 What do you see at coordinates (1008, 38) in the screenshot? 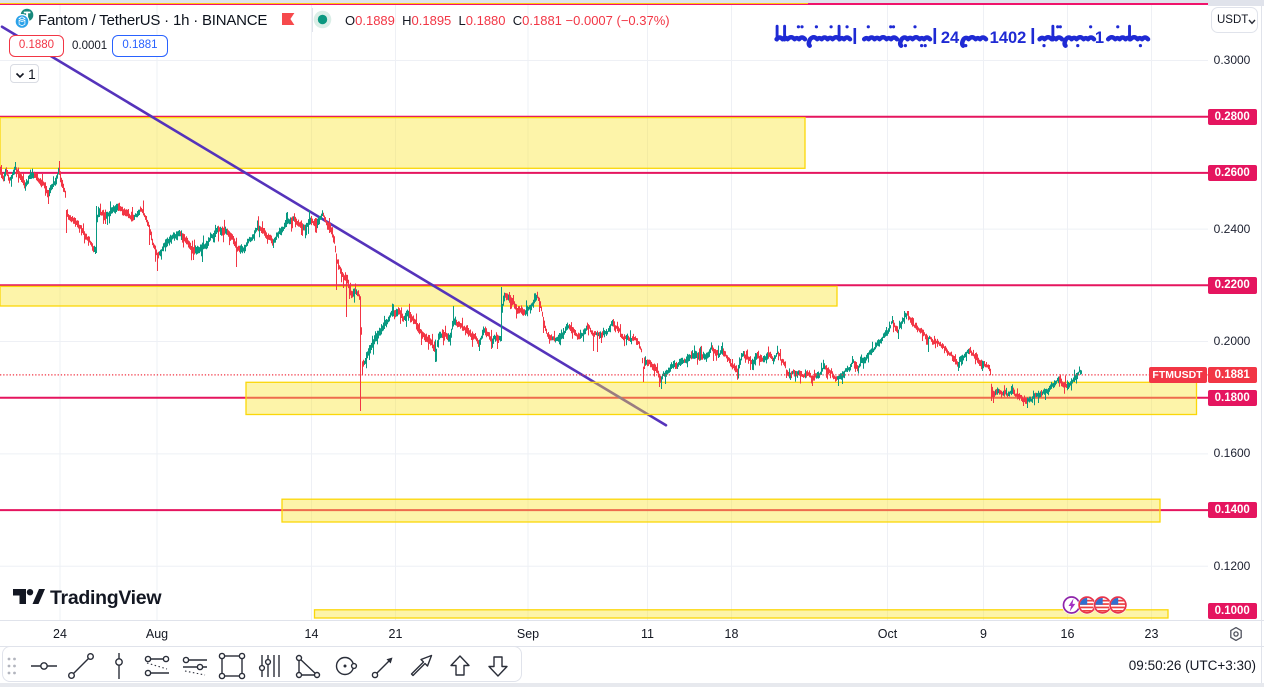
I see `svg-text: 1402` at bounding box center [1008, 38].